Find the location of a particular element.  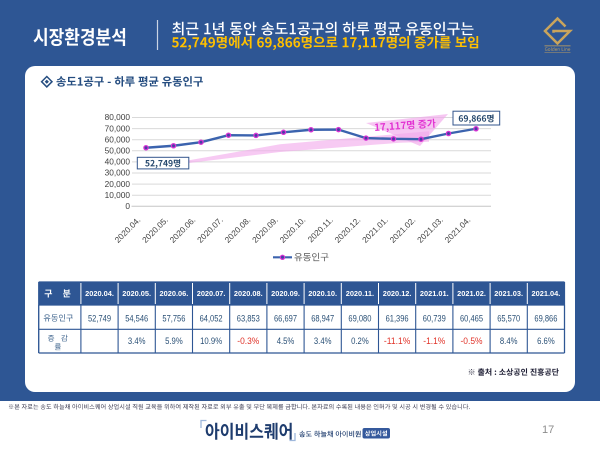

svg-text: 66,697 is located at coordinates (285, 318).